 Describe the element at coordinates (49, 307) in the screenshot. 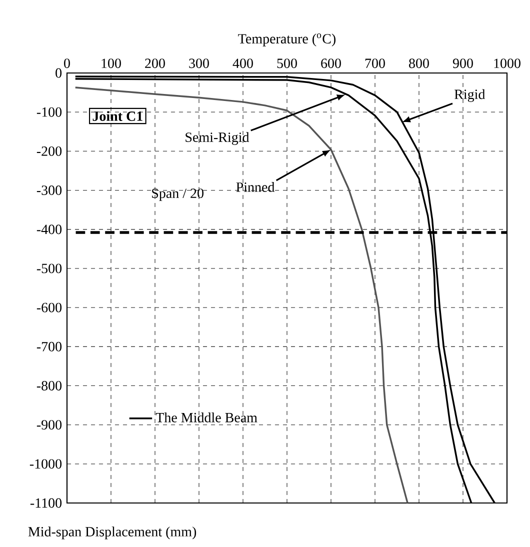

I see `y-tick-label: -600` at that location.